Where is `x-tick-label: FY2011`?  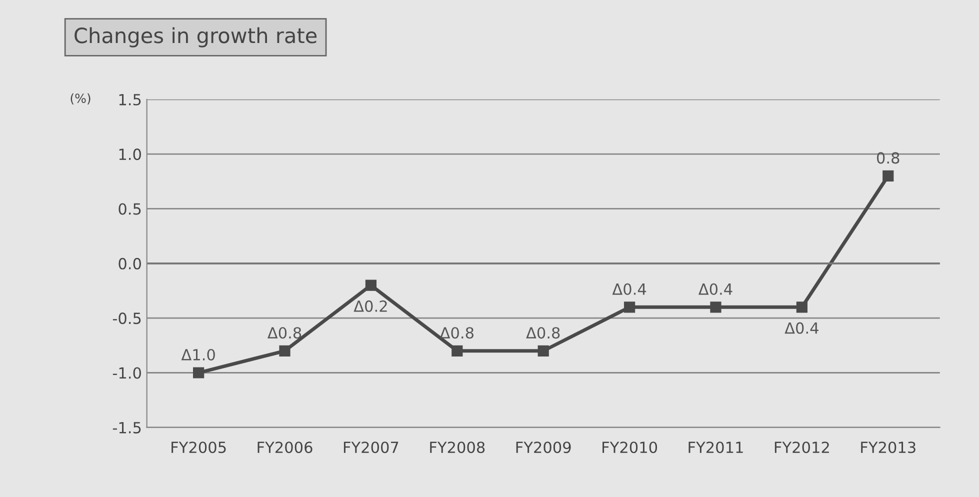 x-tick-label: FY2011 is located at coordinates (715, 448).